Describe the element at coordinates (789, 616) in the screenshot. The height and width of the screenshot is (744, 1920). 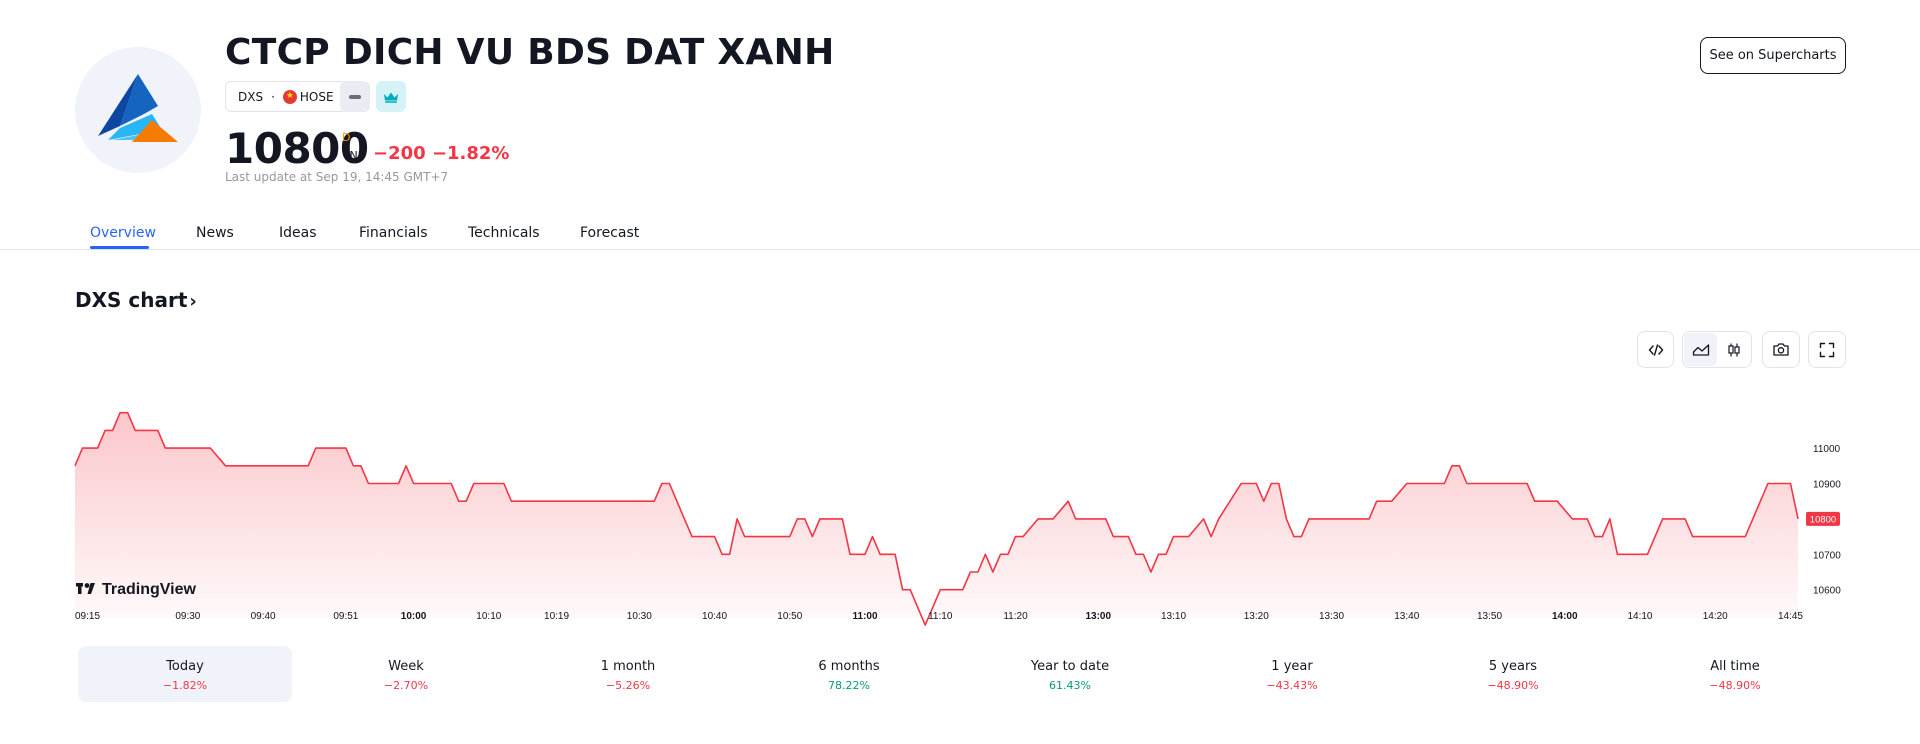
I see `x-tick-label: 10:50` at that location.